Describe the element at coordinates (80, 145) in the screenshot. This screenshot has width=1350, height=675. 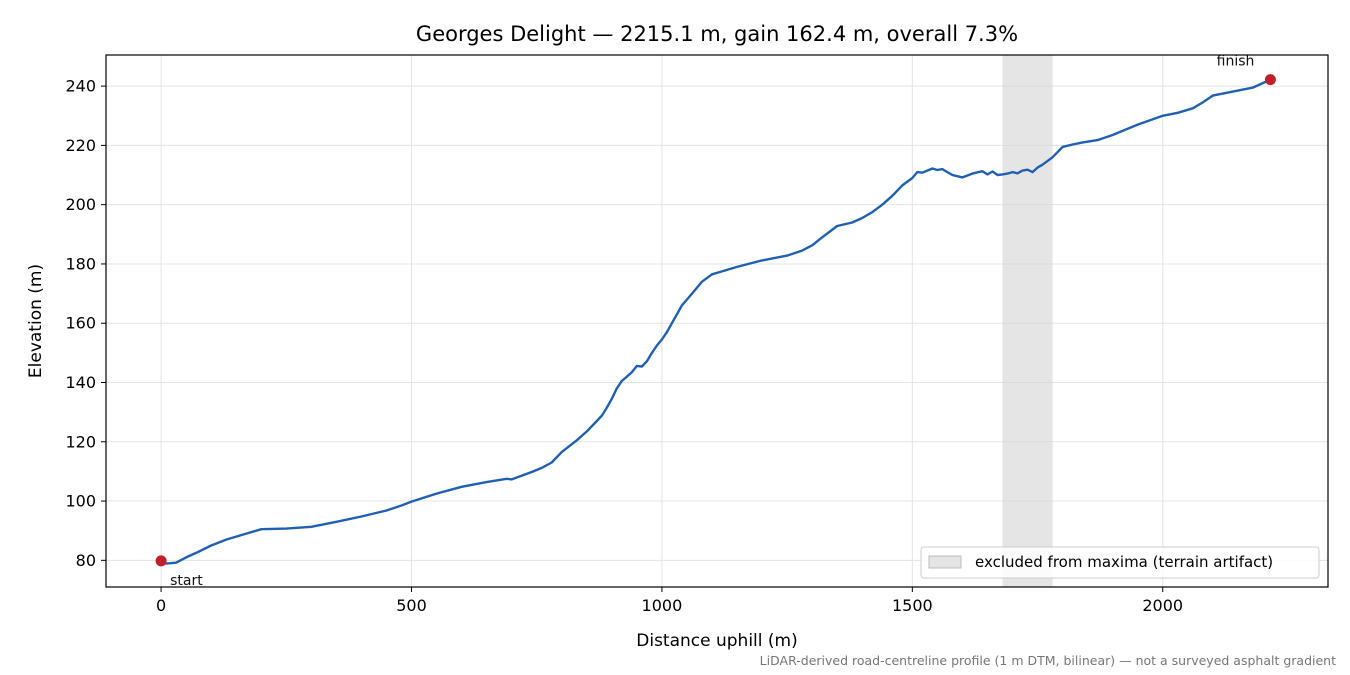
I see `y-tick-label: 220` at that location.